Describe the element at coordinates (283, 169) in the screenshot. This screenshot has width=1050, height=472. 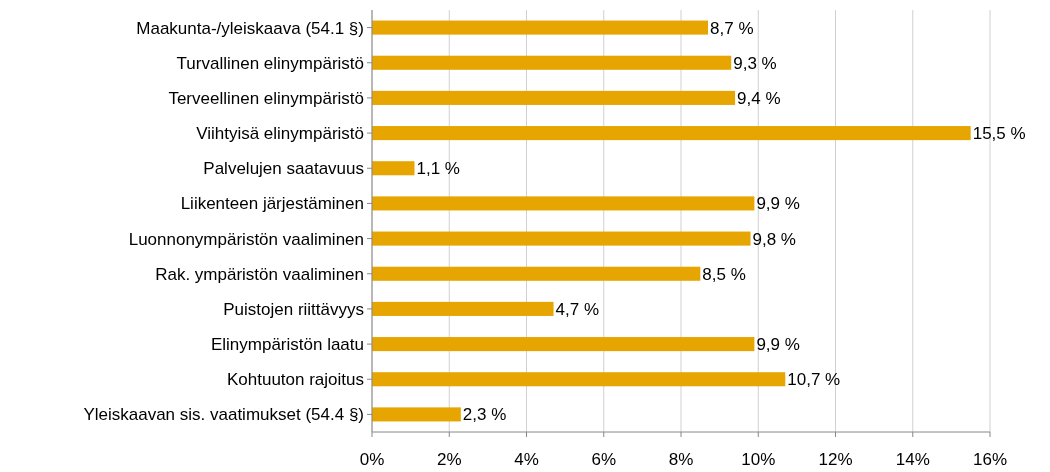
I see `y-tick-label: Palvelujen saatavuus` at that location.